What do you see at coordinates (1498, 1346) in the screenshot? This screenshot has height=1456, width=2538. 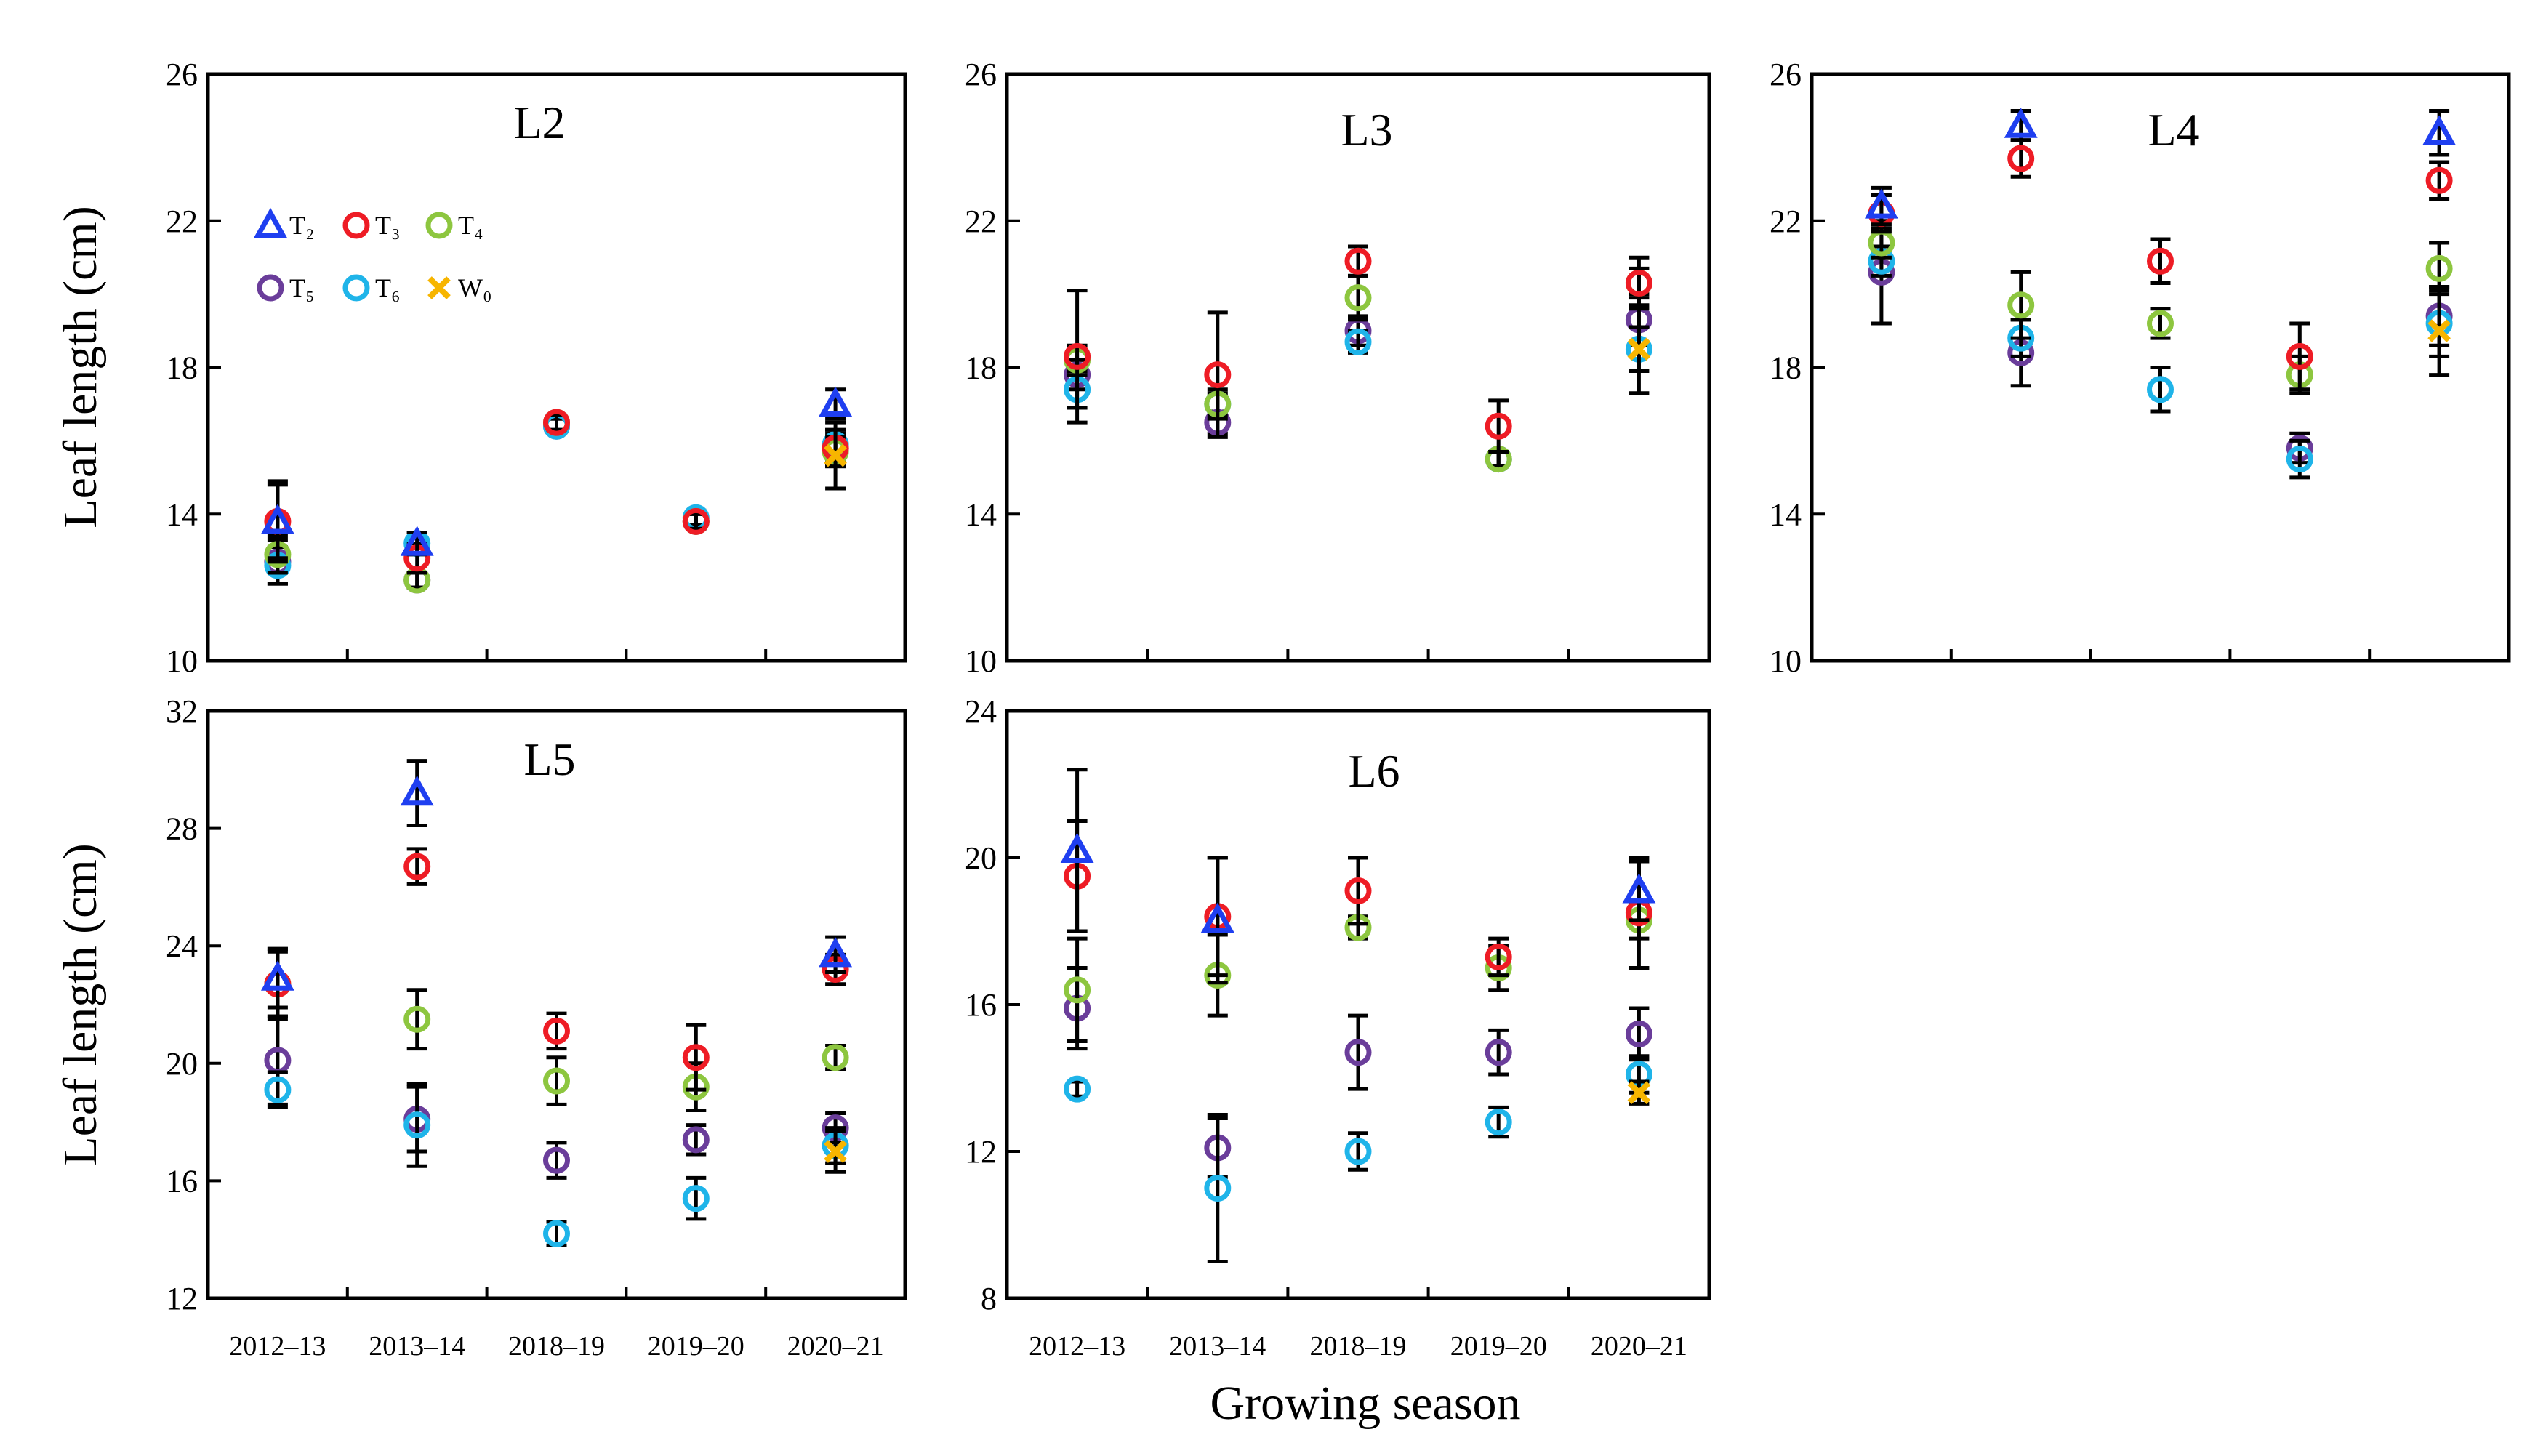 I see `l6-xtick-label-3: 2019–20` at bounding box center [1498, 1346].